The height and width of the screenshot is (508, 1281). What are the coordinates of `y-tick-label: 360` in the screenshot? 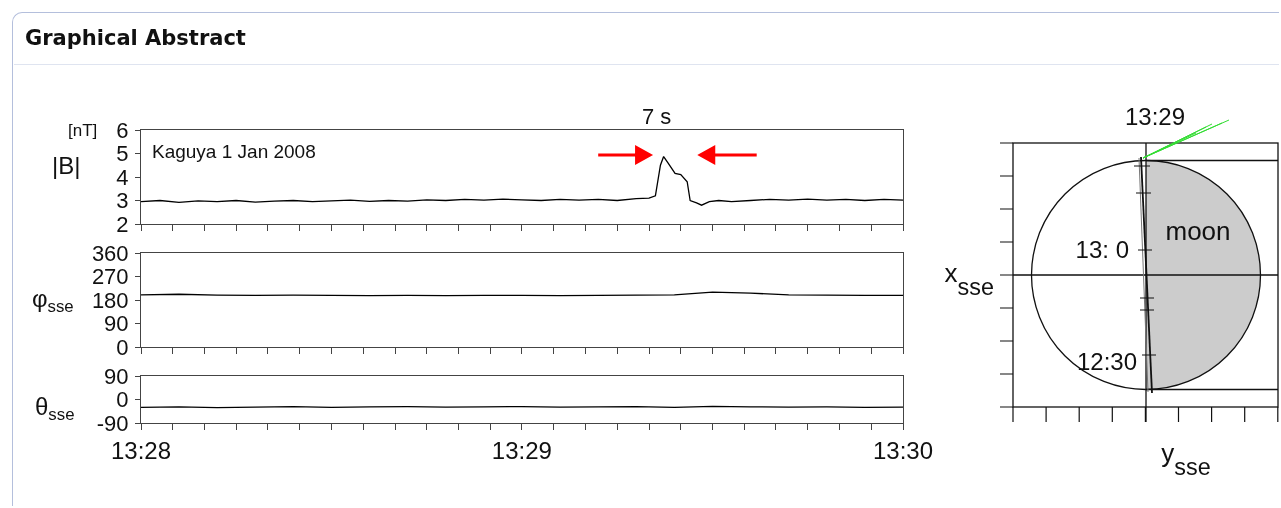 It's located at (110, 253).